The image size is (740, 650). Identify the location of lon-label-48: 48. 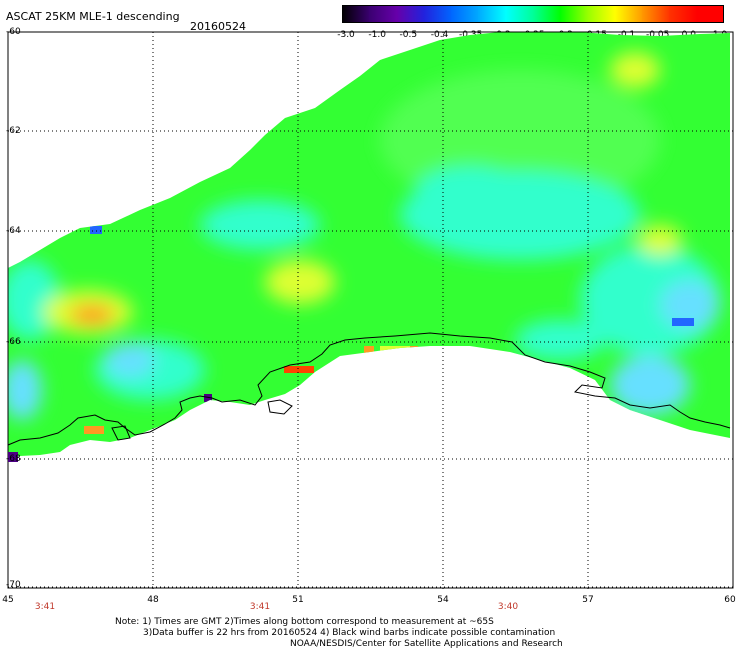
(153, 600).